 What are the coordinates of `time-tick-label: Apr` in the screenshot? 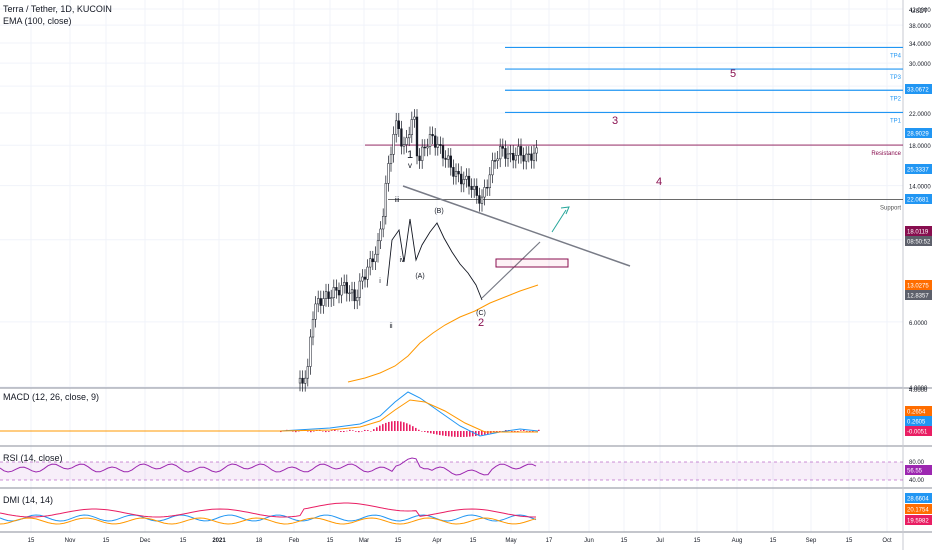 It's located at (436, 541).